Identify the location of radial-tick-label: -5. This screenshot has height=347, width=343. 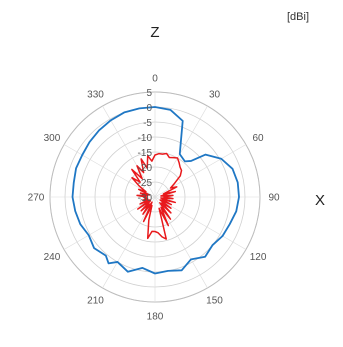
(147, 123).